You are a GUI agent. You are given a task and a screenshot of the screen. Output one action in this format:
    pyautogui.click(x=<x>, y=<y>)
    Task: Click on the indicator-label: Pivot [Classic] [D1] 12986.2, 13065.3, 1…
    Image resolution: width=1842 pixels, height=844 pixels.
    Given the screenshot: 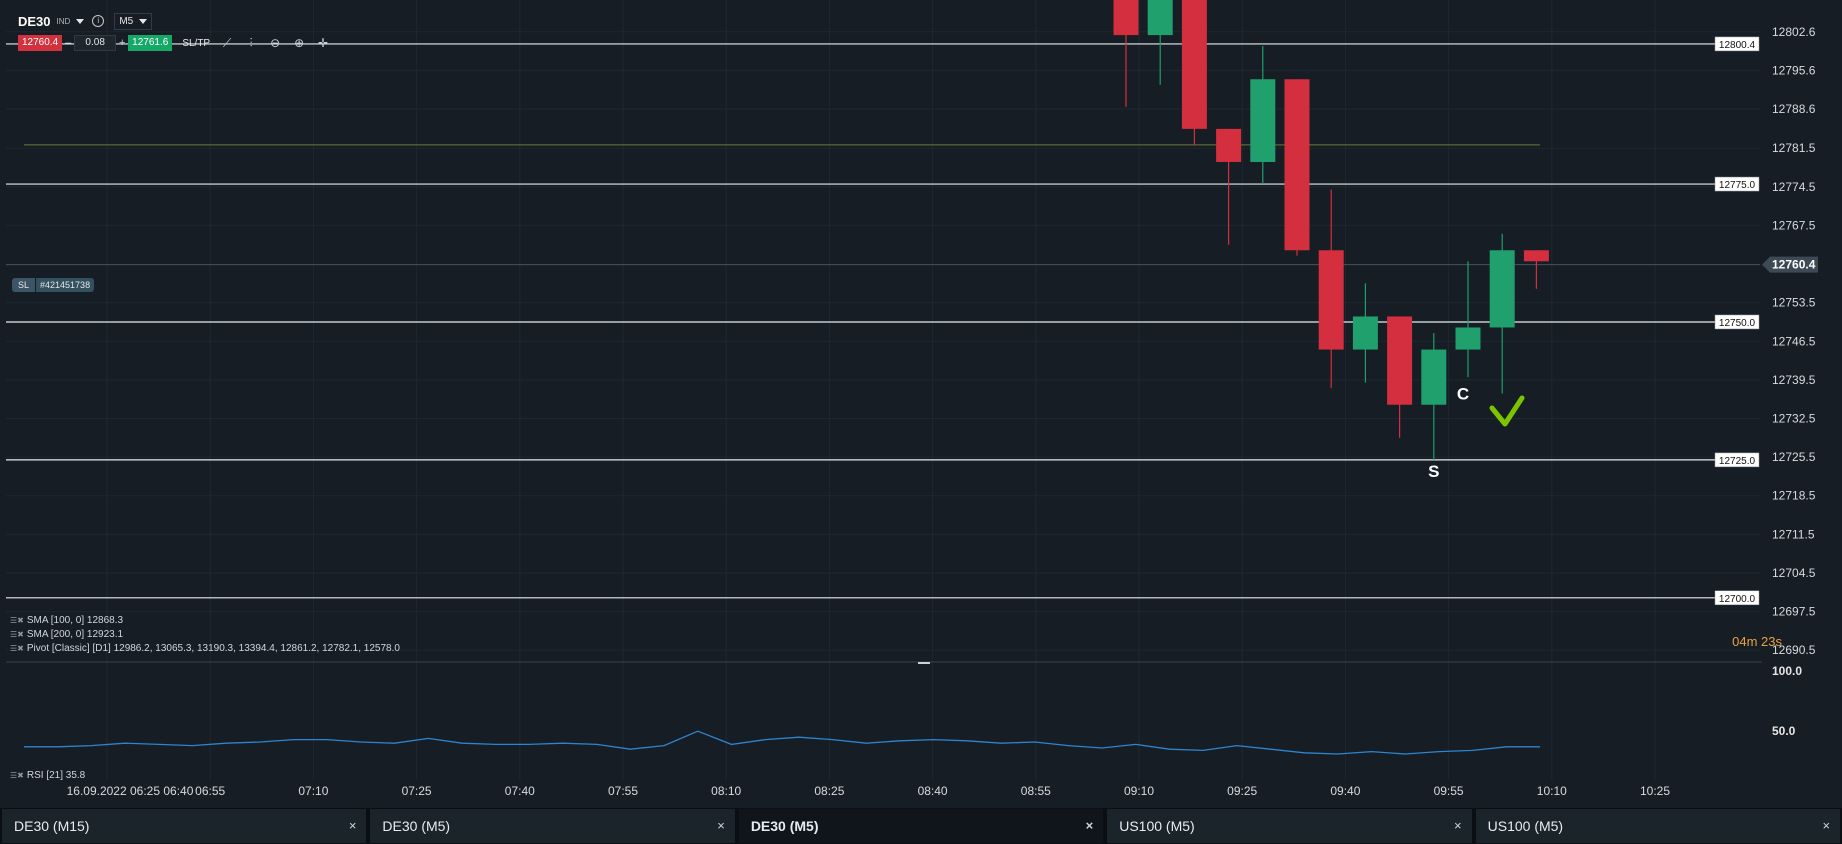 What is the action you would take?
    pyautogui.click(x=213, y=648)
    